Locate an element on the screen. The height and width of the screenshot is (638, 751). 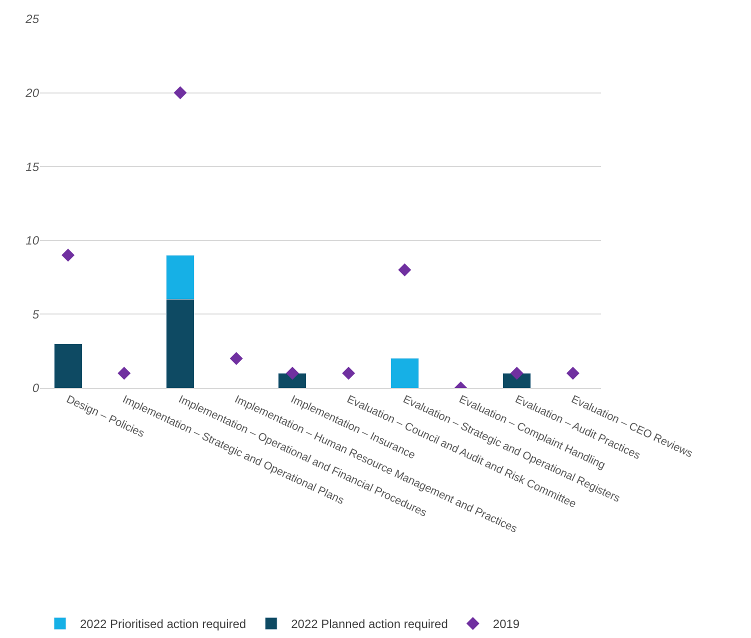
y-tick-label: 25 is located at coordinates (32, 19).